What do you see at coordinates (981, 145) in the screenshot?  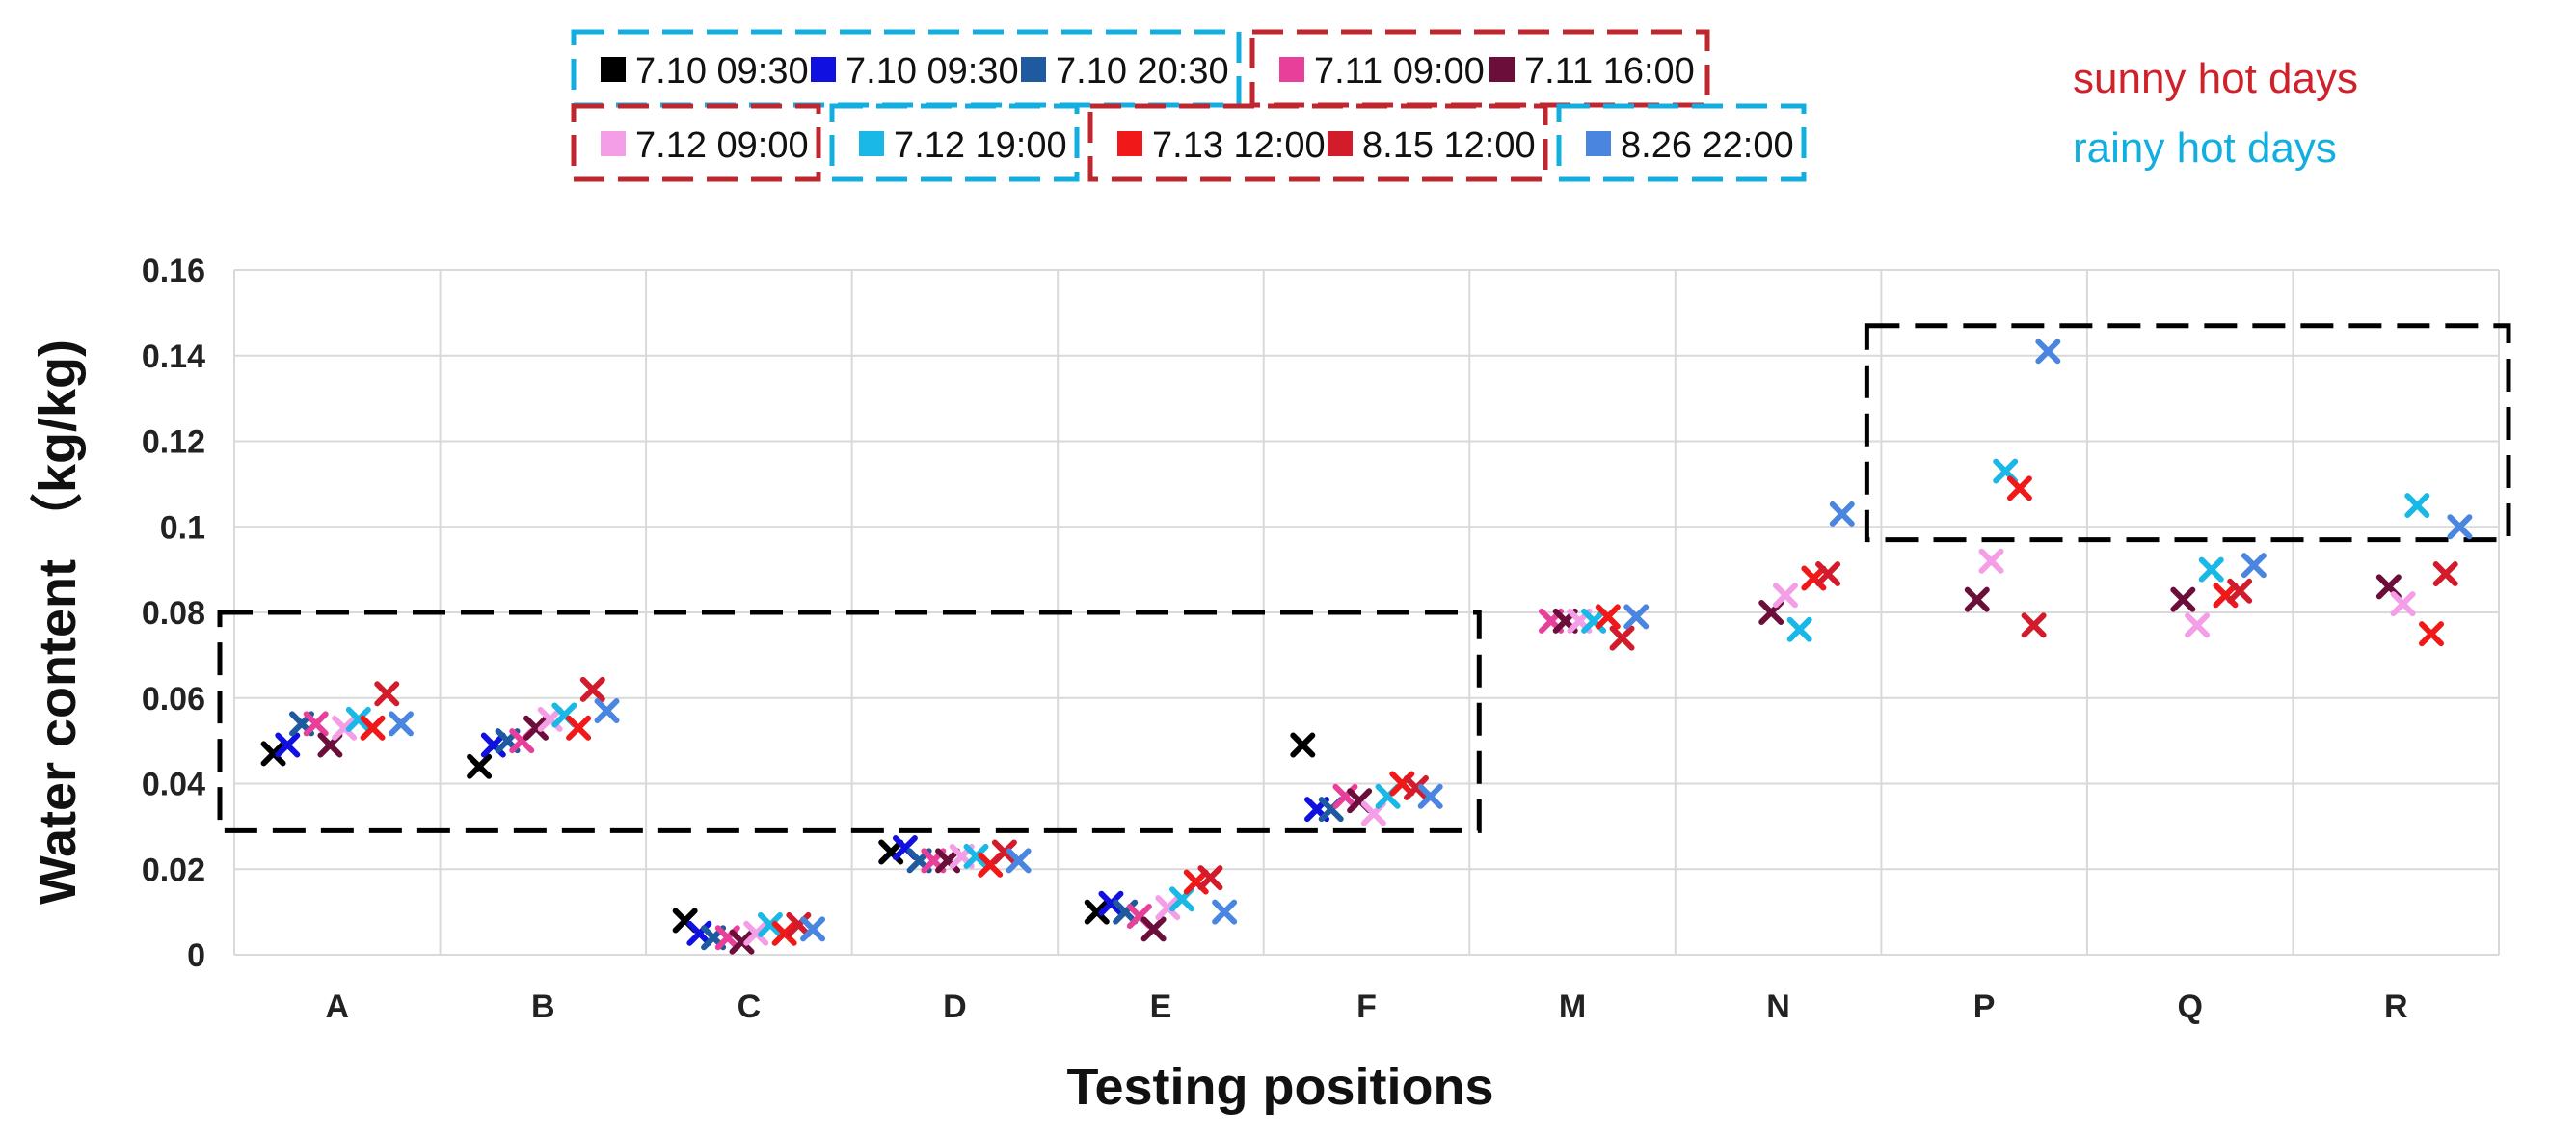 I see `legend-label: 7.12 19:00` at bounding box center [981, 145].